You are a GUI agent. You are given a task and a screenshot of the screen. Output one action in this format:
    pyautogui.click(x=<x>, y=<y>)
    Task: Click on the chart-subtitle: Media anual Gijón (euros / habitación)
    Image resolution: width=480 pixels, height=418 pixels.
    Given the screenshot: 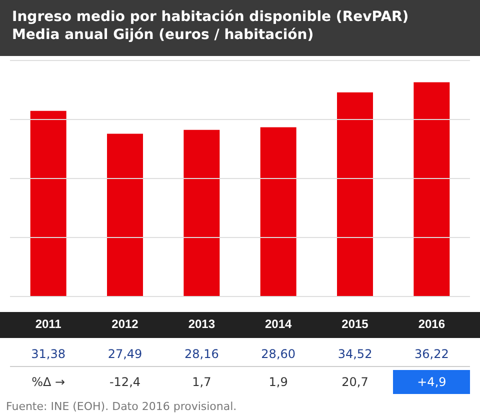 What is the action you would take?
    pyautogui.click(x=163, y=35)
    